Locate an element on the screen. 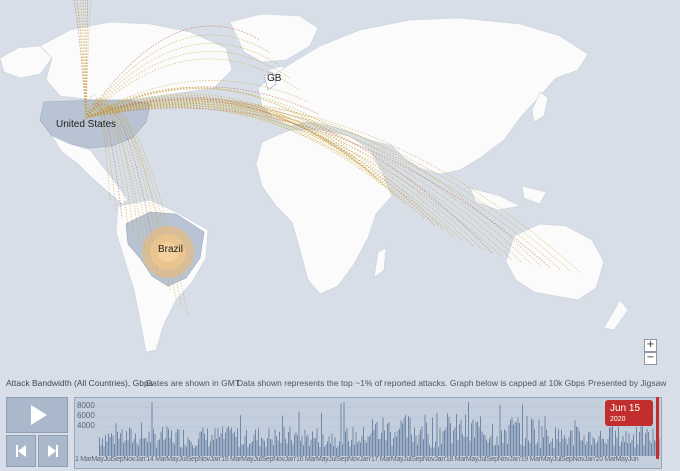  skip-forward-icon is located at coordinates (53, 451).